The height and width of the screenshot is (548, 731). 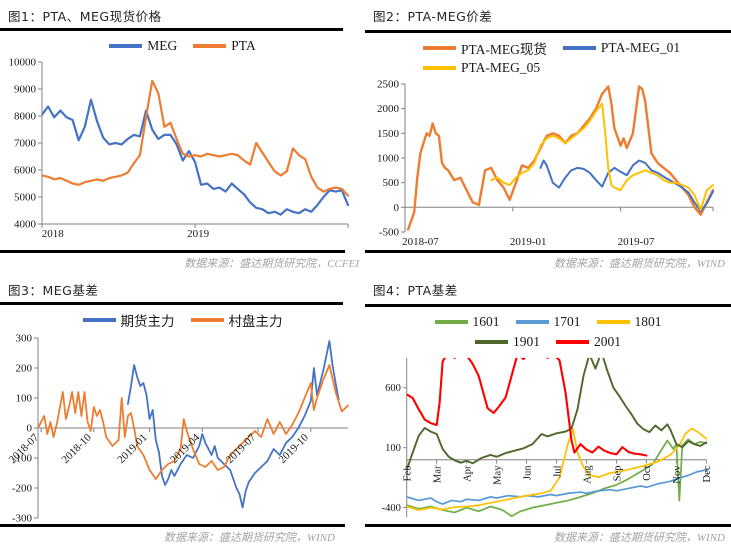 What do you see at coordinates (438, 474) in the screenshot?
I see `svg-text: Mar` at bounding box center [438, 474].